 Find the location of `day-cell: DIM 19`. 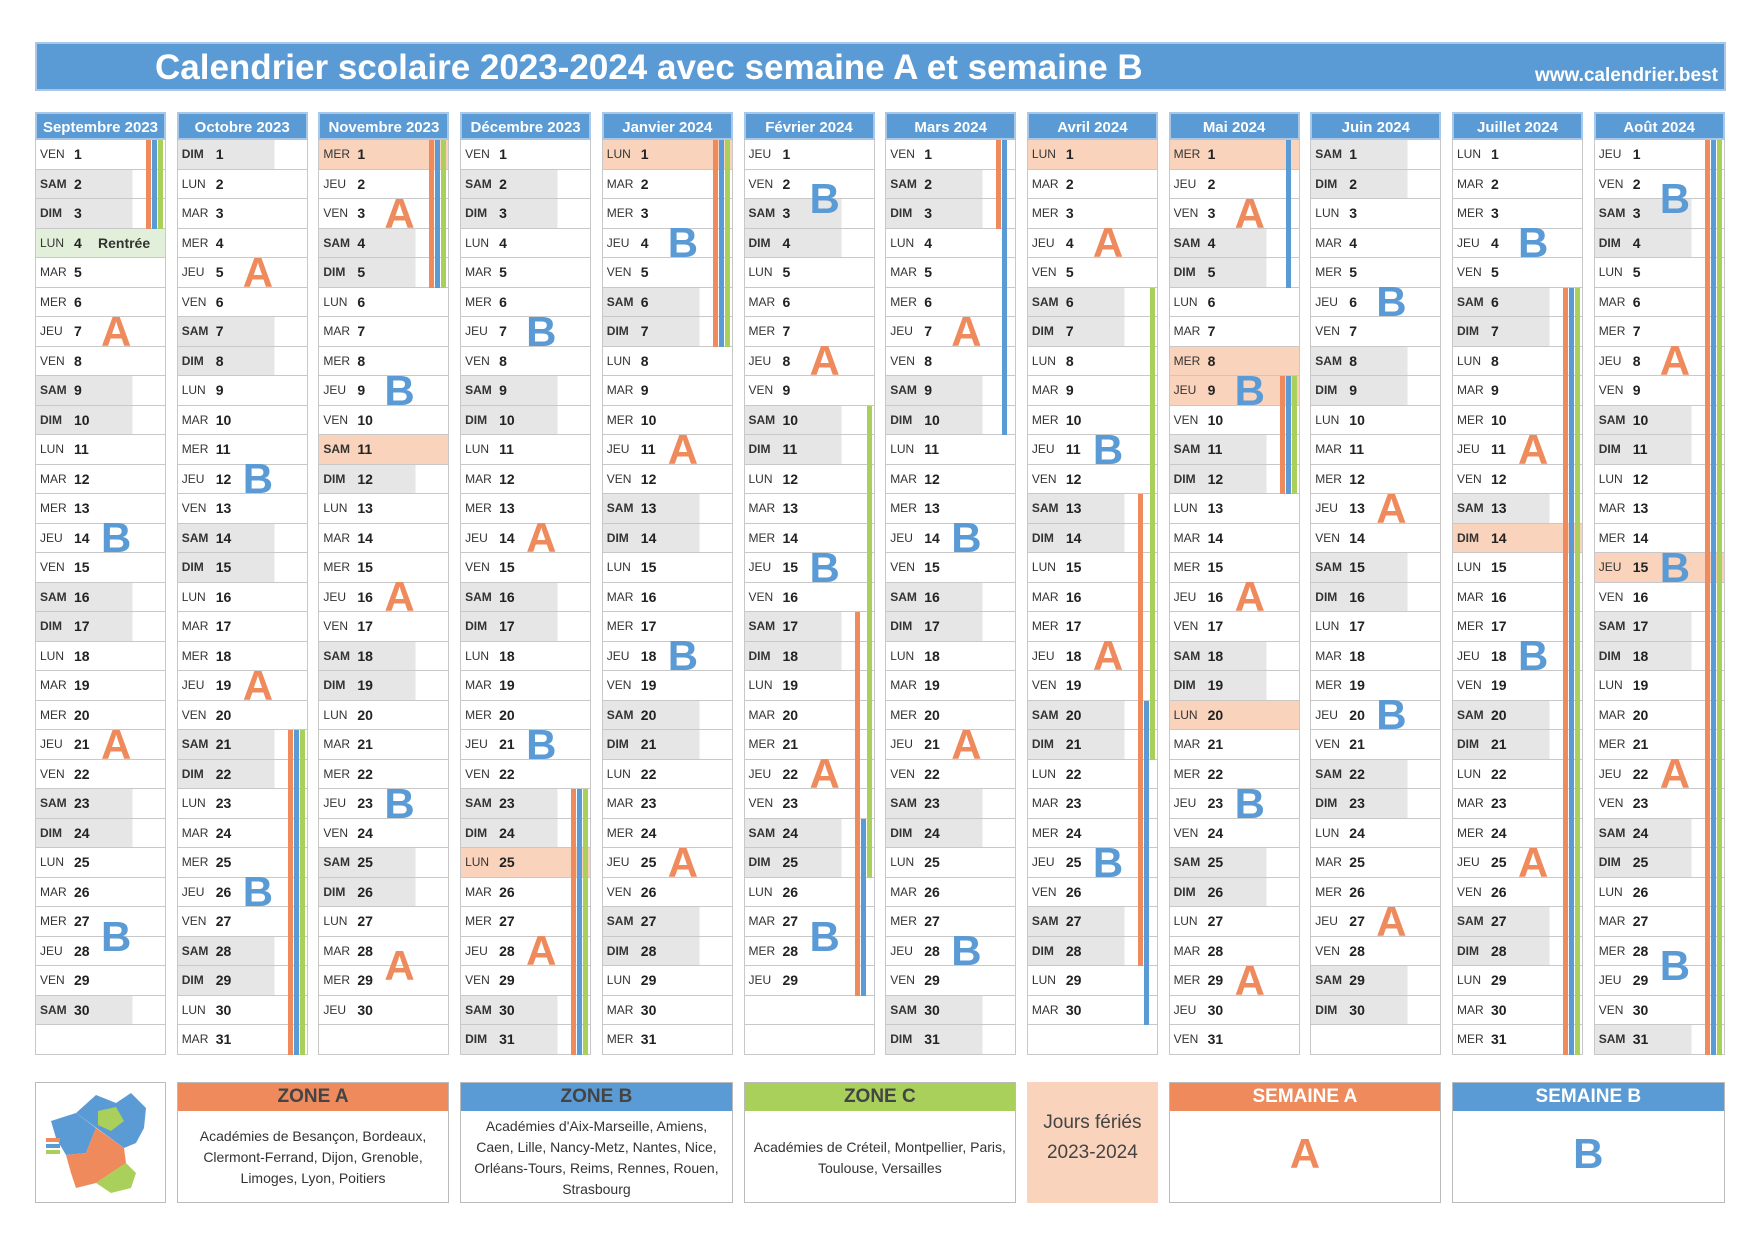

day-cell: DIM 19 is located at coordinates (1234, 686).